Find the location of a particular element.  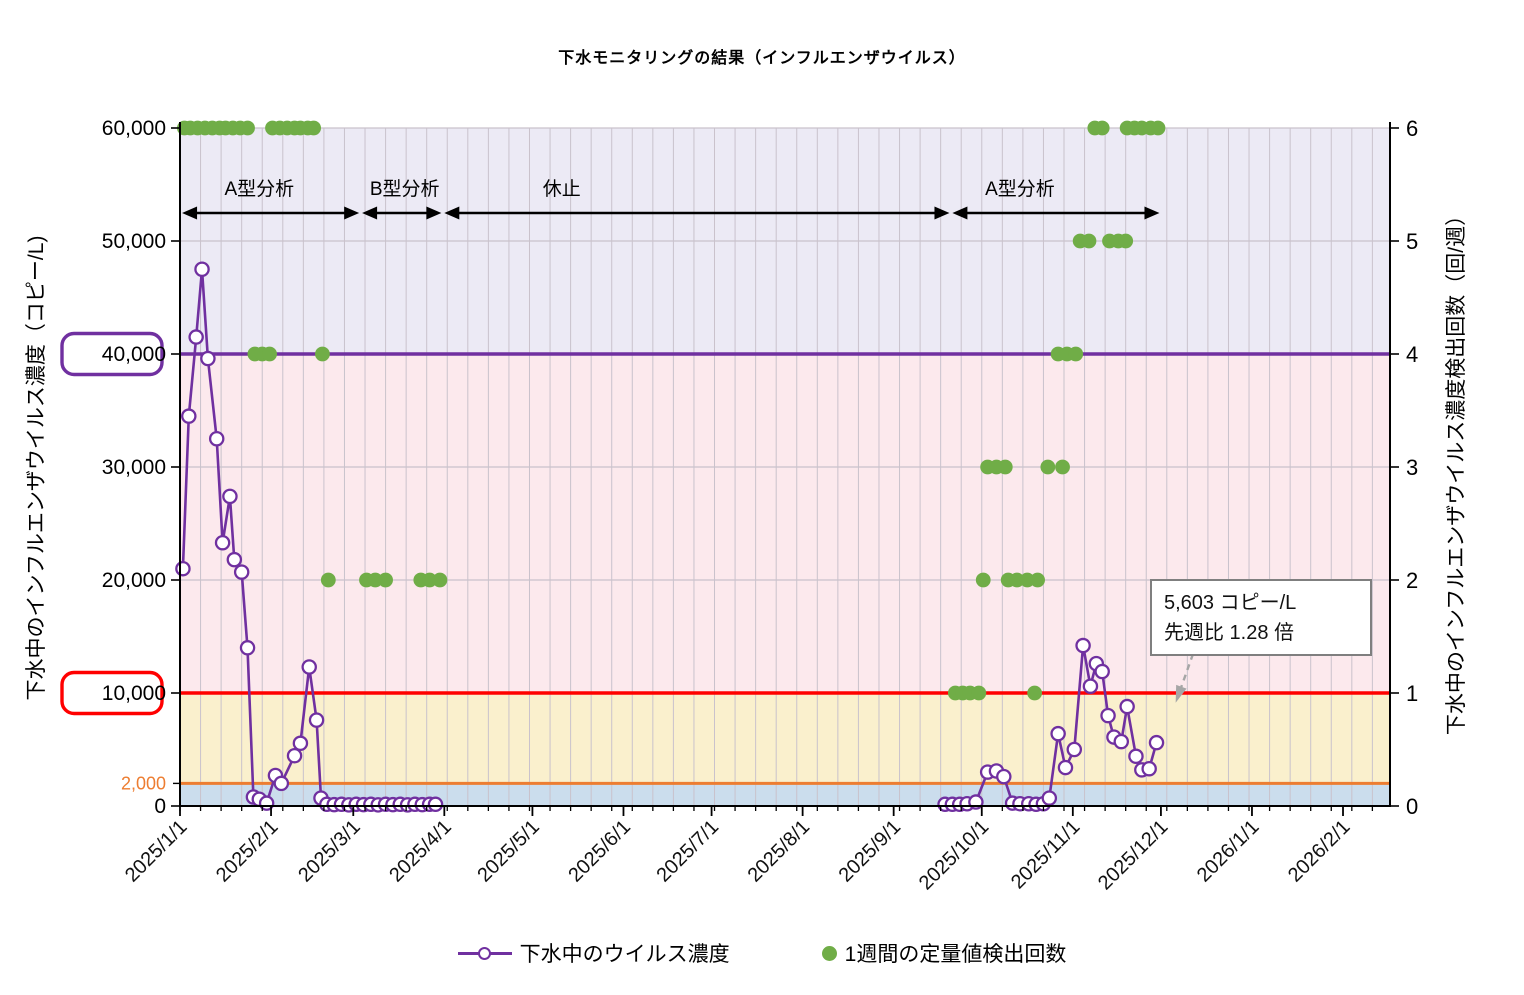

y-right-tick-label: 4 is located at coordinates (1412, 354).